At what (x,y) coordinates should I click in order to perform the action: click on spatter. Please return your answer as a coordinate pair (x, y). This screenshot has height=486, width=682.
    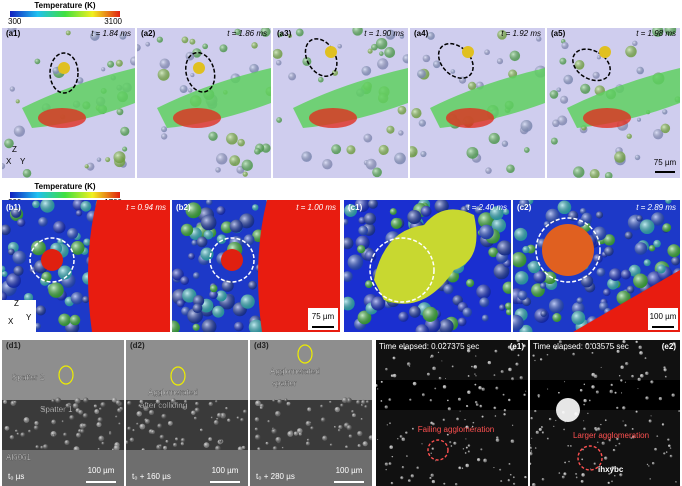
    Looking at the image, I should click on (605, 52).